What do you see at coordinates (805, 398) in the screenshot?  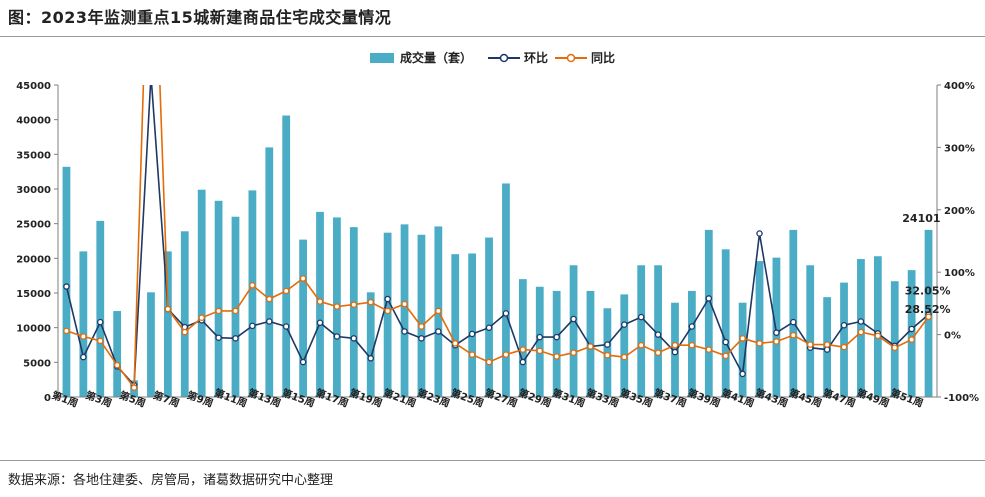 I see `x-axis-tick-label: 第45周` at bounding box center [805, 398].